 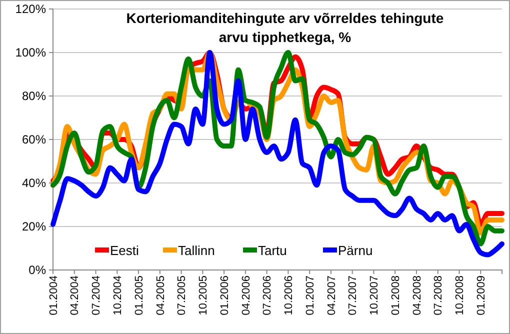 I want to click on x-tick-label: 10.2006, so click(x=289, y=296).